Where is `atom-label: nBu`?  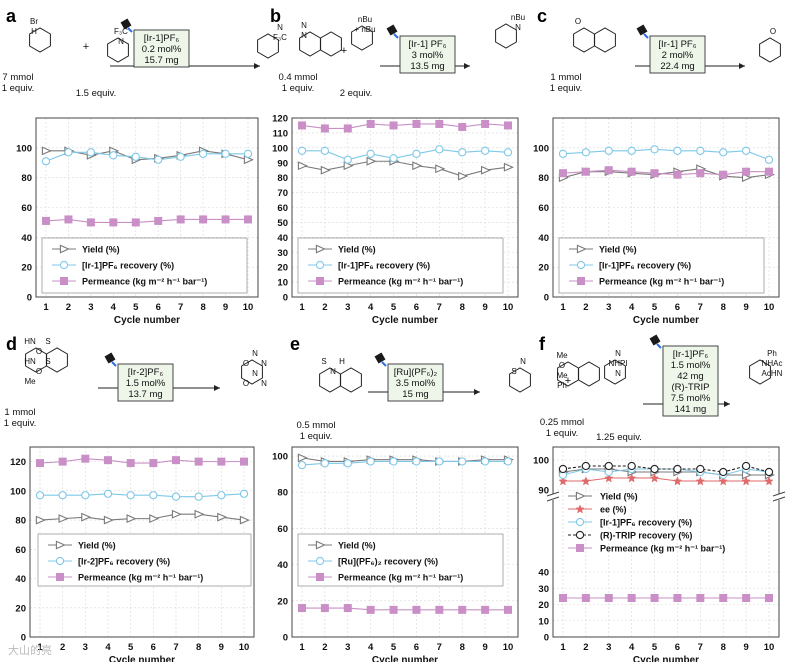 atom-label: nBu is located at coordinates (518, 17).